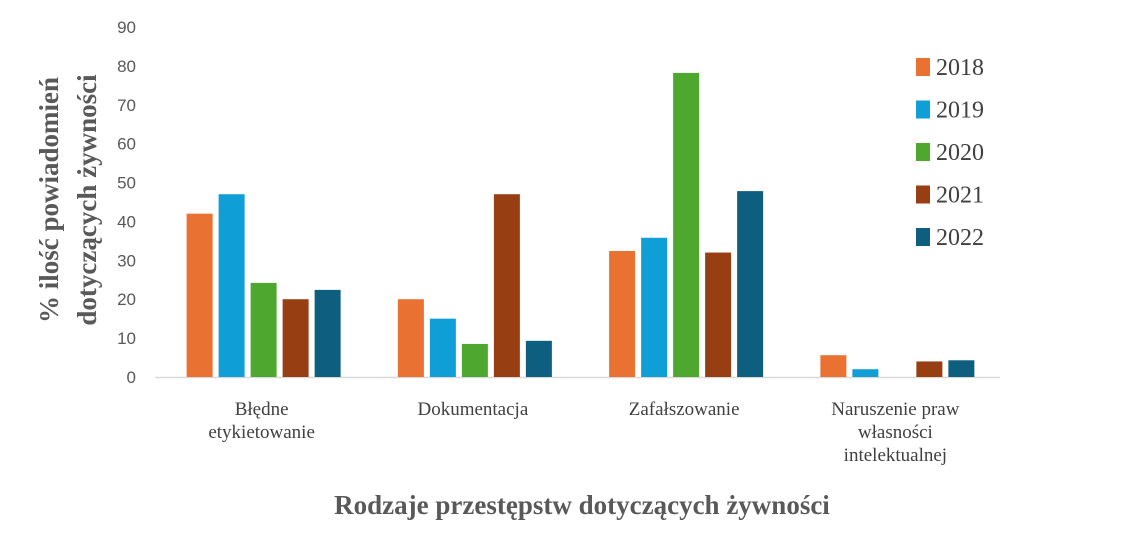 The width and height of the screenshot is (1140, 556). I want to click on y-tick-label: 90, so click(126, 27).